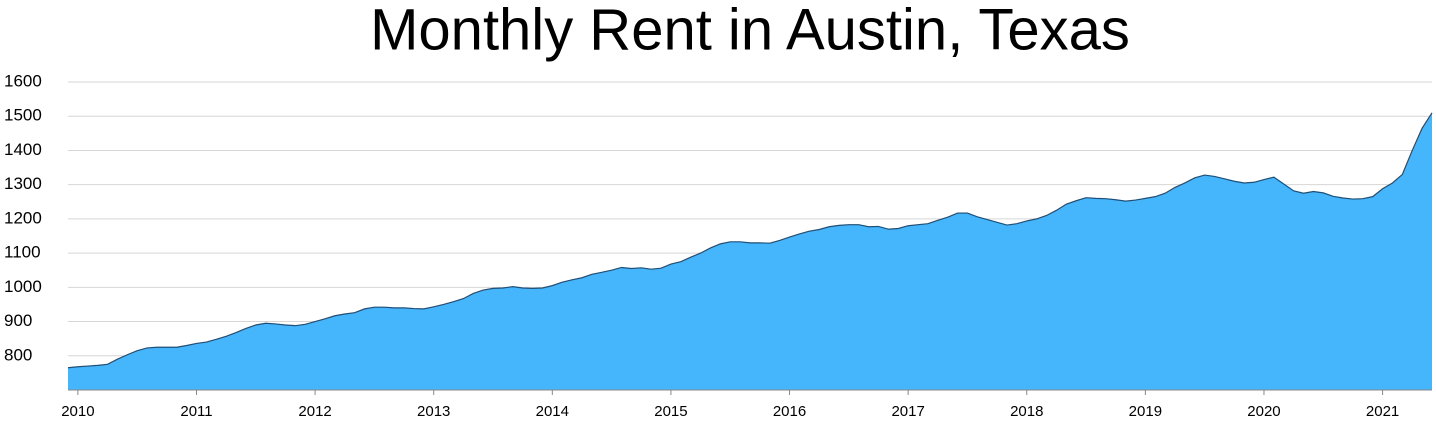 The height and width of the screenshot is (424, 1436). I want to click on x-tick-label: 2010, so click(77, 411).